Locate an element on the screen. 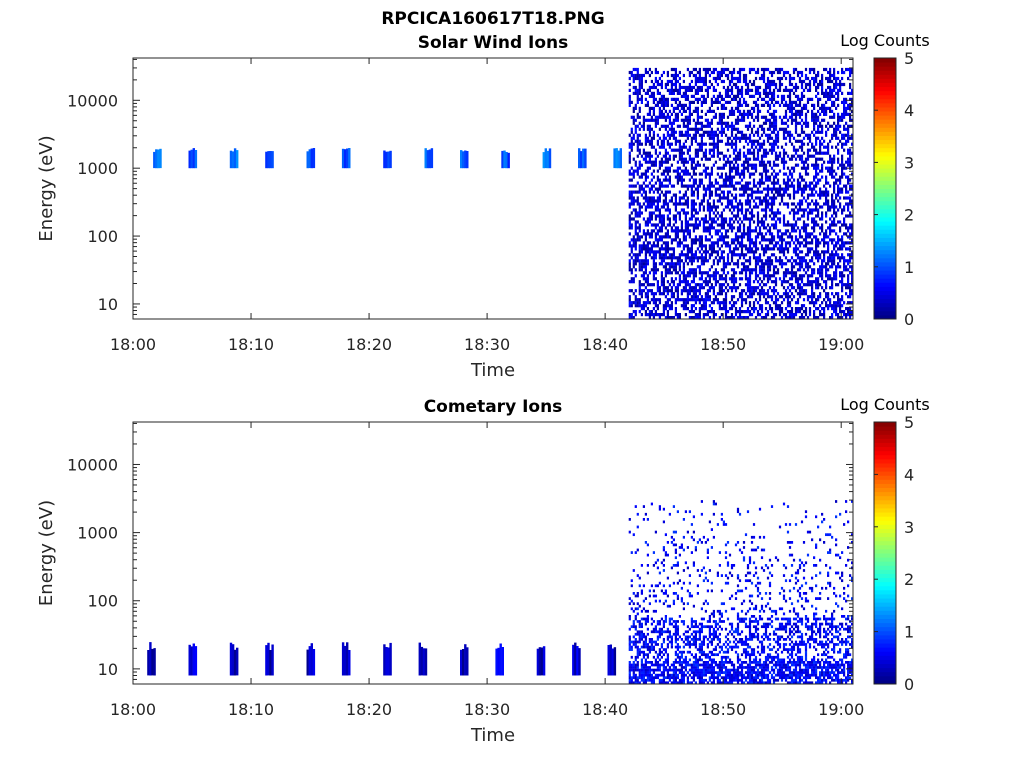 This screenshot has height=768, width=1024. pulse-cell is located at coordinates (266, 160).